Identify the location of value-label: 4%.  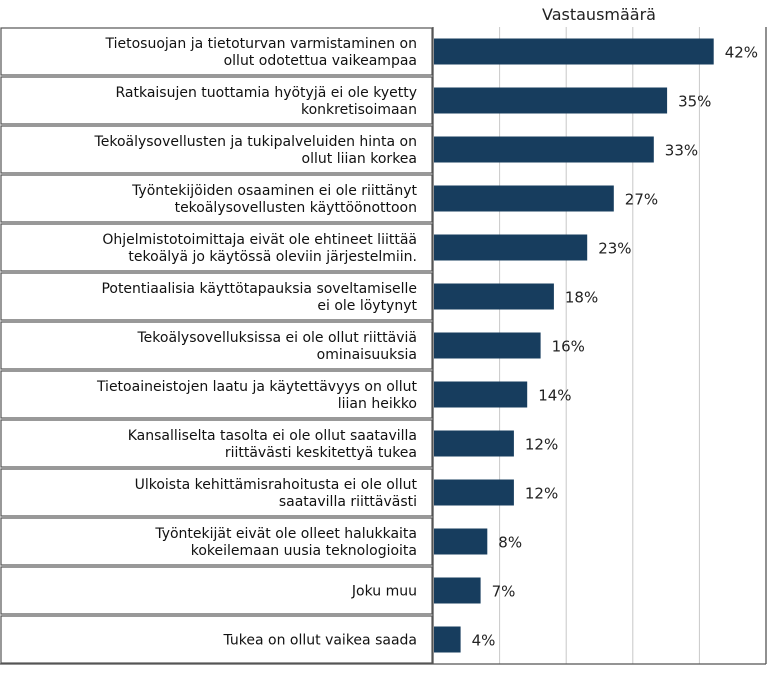
(484, 641).